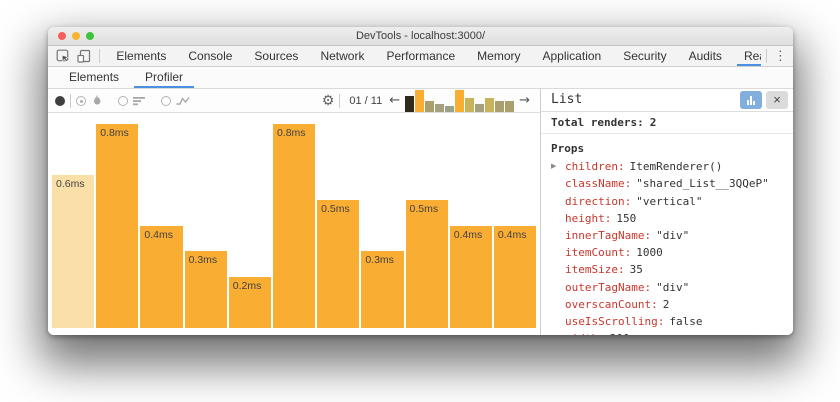 This screenshot has width=840, height=402. I want to click on tab-security: Security, so click(645, 56).